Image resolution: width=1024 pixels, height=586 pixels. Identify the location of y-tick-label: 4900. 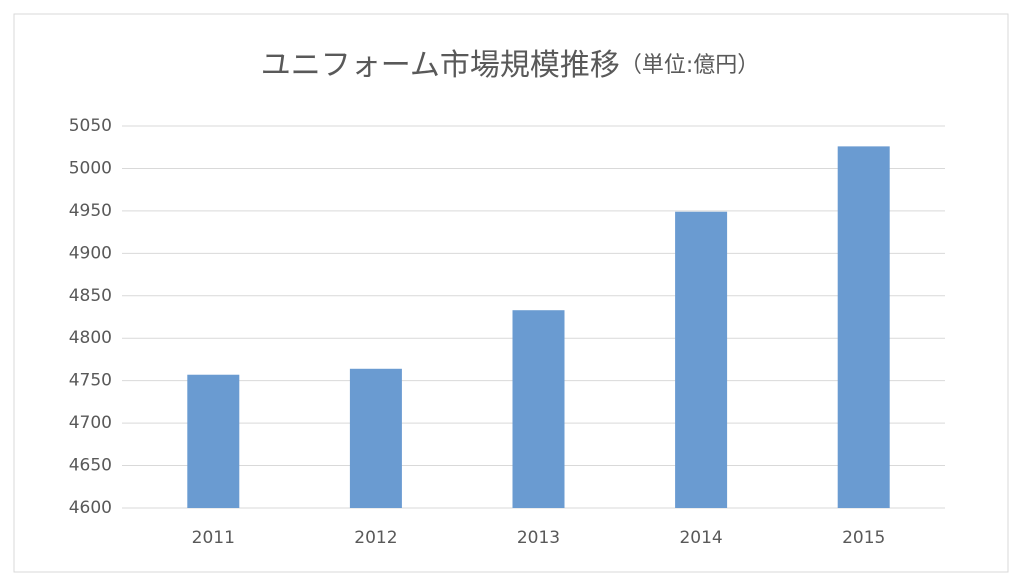
(90, 253).